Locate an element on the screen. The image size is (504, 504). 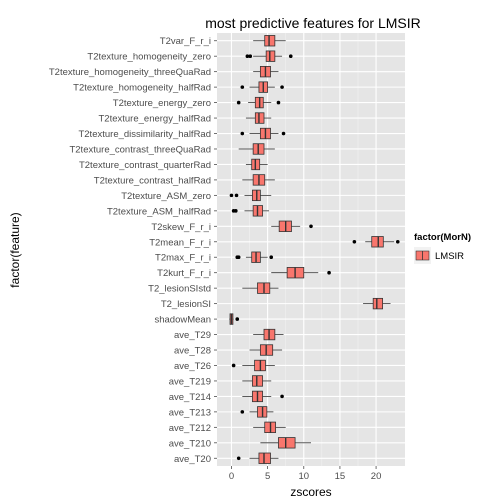
y-tick-label: T2texture_contrast_quarterRad is located at coordinates (145, 165).